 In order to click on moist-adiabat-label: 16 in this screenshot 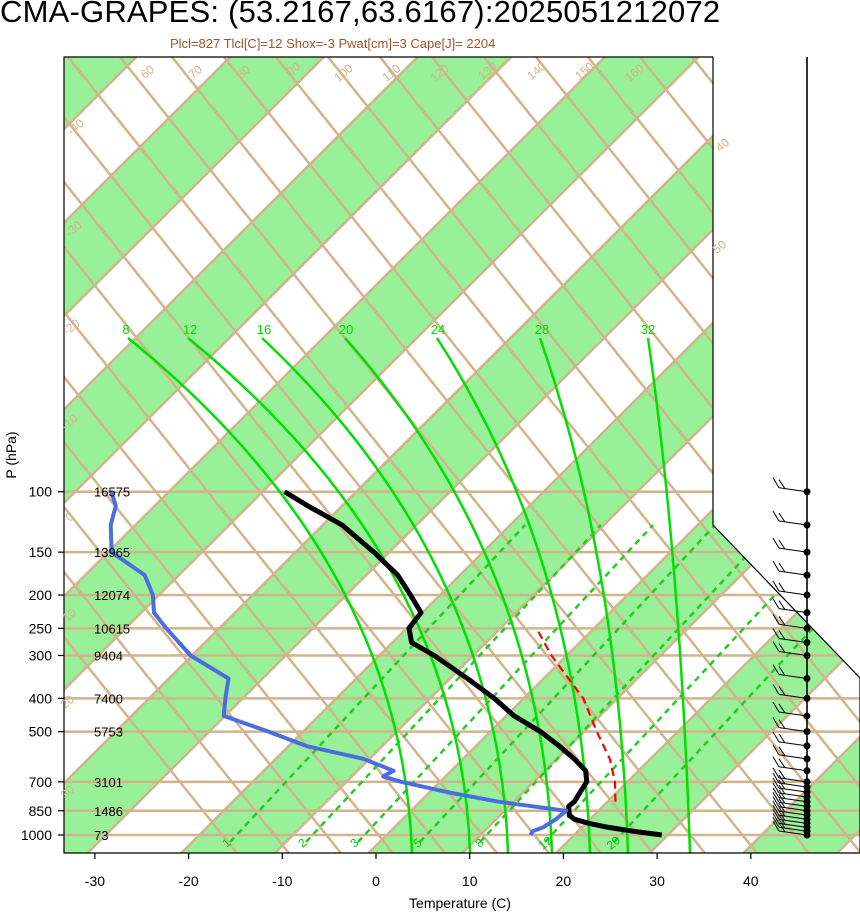, I will do `click(264, 329)`.